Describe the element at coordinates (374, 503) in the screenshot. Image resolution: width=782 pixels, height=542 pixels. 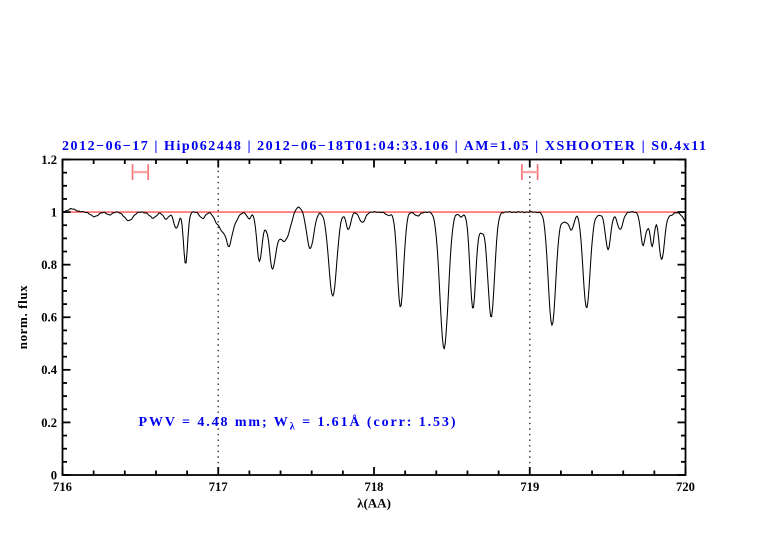
I see `svg-text: λ(AA)` at that location.